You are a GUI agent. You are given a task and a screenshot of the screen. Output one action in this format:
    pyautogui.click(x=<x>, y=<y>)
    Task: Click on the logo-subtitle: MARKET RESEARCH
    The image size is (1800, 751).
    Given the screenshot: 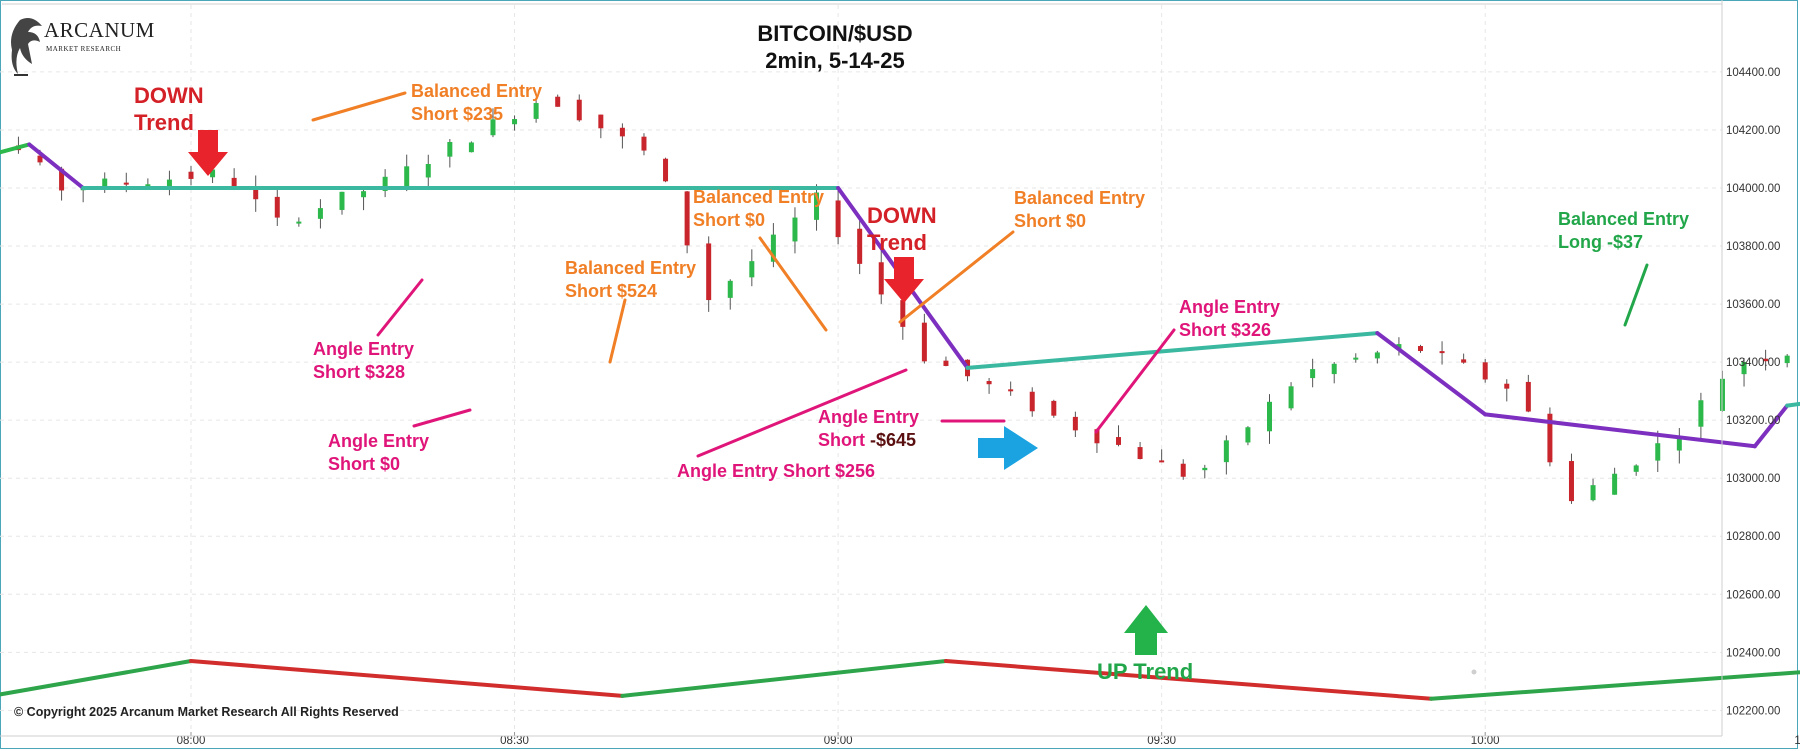 What is the action you would take?
    pyautogui.click(x=84, y=49)
    